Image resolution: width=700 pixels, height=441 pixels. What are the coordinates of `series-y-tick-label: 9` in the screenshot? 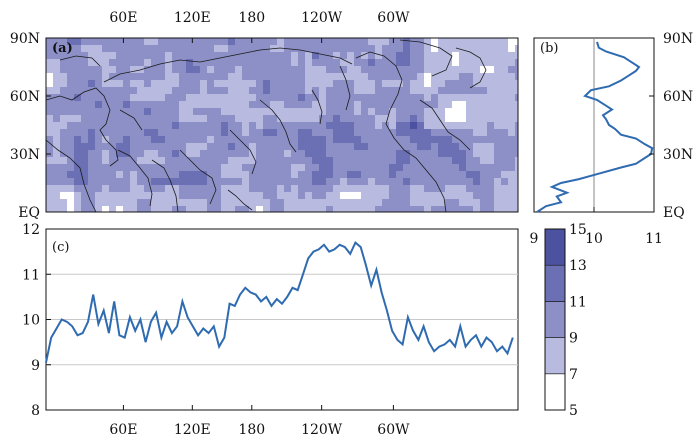 It's located at (35, 366).